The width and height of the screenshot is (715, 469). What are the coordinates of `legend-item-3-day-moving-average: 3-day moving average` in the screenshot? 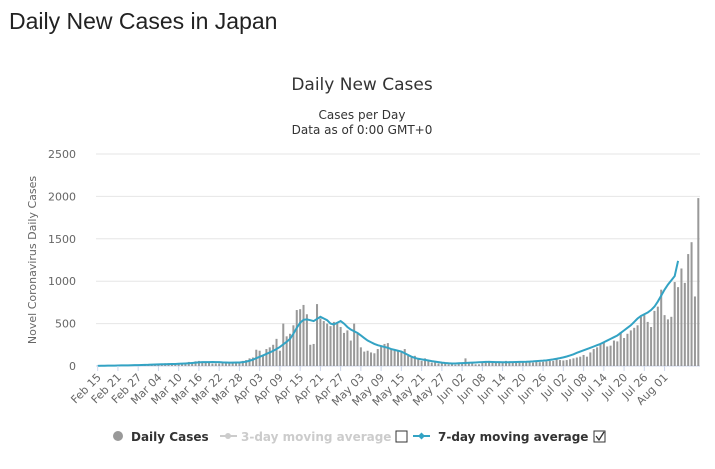 It's located at (305, 437).